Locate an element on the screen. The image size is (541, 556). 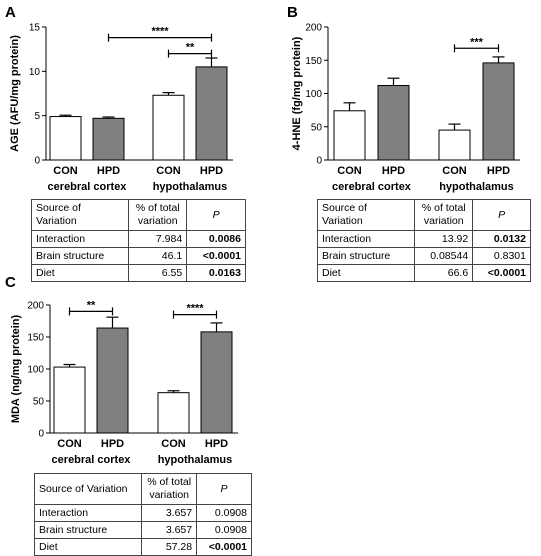
significance-label: *** is located at coordinates (477, 42).